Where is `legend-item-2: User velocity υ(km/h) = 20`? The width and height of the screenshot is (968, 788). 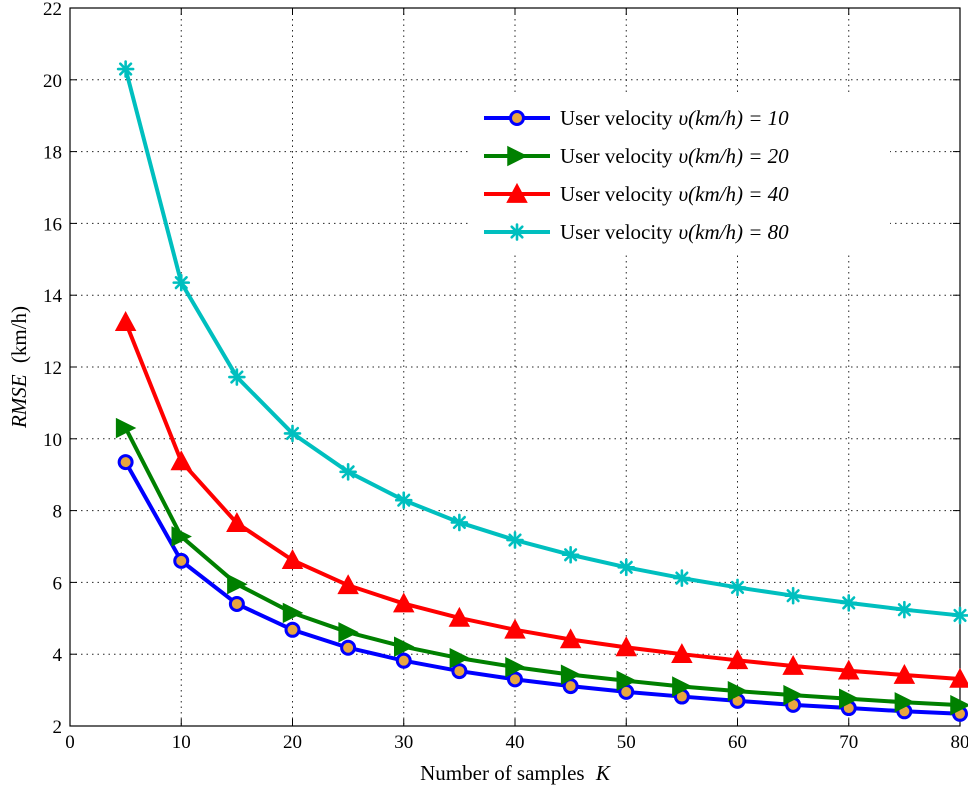 legend-item-2: User velocity υ(km/h) = 20 is located at coordinates (636, 156).